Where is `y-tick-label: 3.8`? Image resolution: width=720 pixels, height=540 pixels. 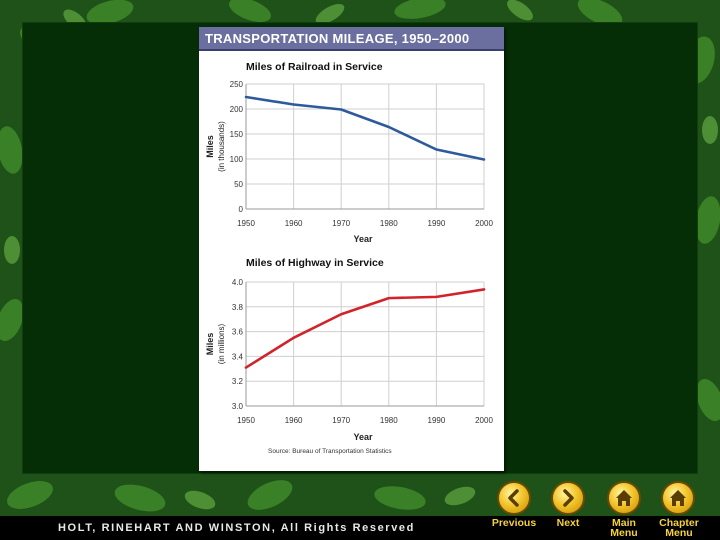 y-tick-label: 3.8 is located at coordinates (238, 307).